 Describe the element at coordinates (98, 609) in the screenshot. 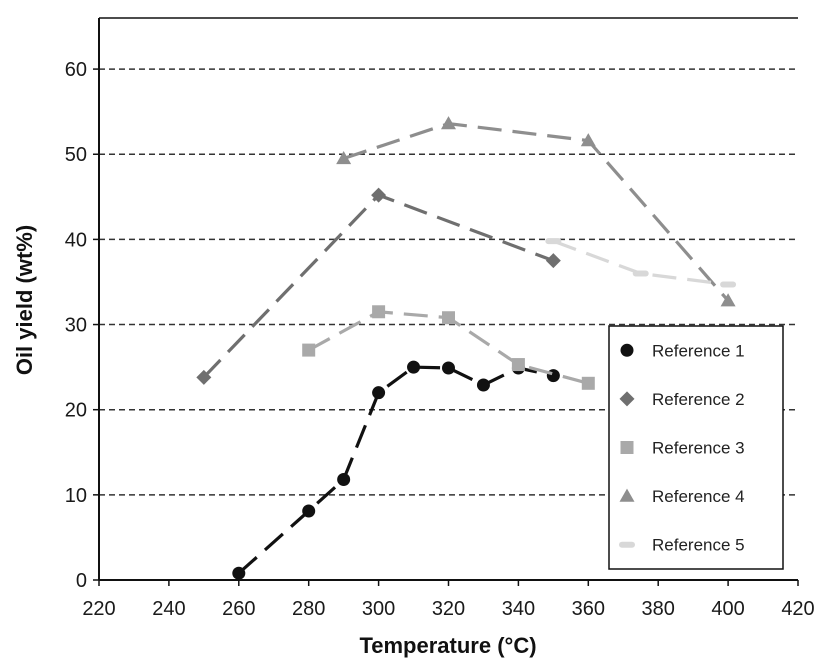

I see `x-tick-label-220: 220` at that location.